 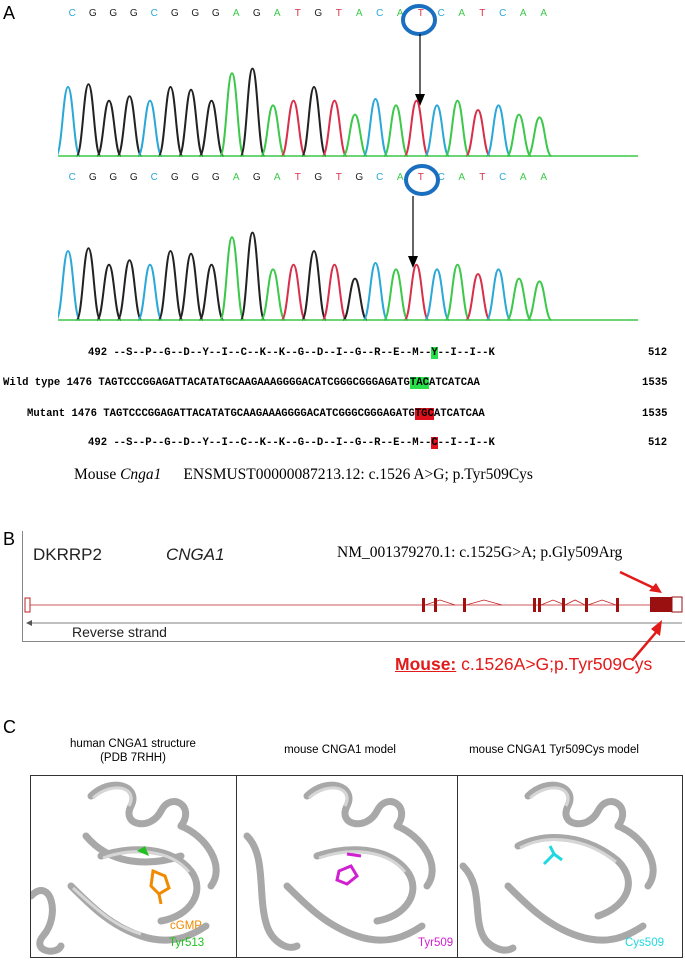 What do you see at coordinates (348, 112) in the screenshot?
I see `chromatogram-wildtype` at bounding box center [348, 112].